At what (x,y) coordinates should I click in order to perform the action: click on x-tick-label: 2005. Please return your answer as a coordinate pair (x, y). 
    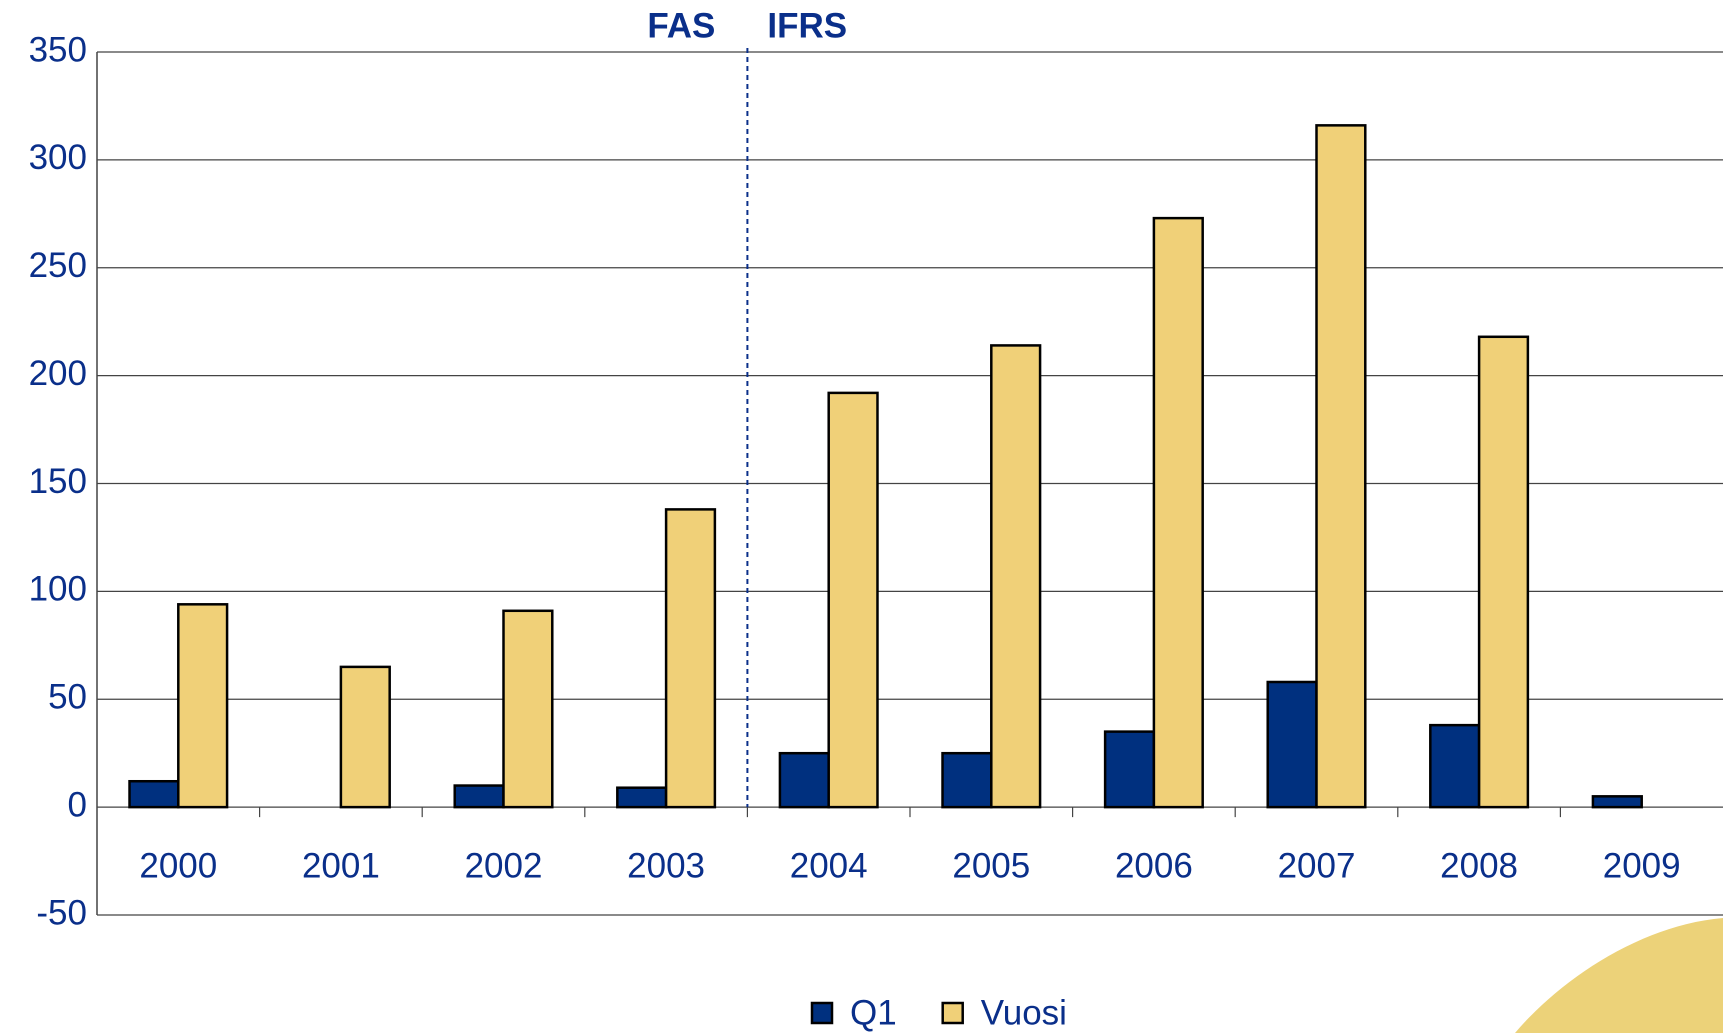
    Looking at the image, I should click on (991, 865).